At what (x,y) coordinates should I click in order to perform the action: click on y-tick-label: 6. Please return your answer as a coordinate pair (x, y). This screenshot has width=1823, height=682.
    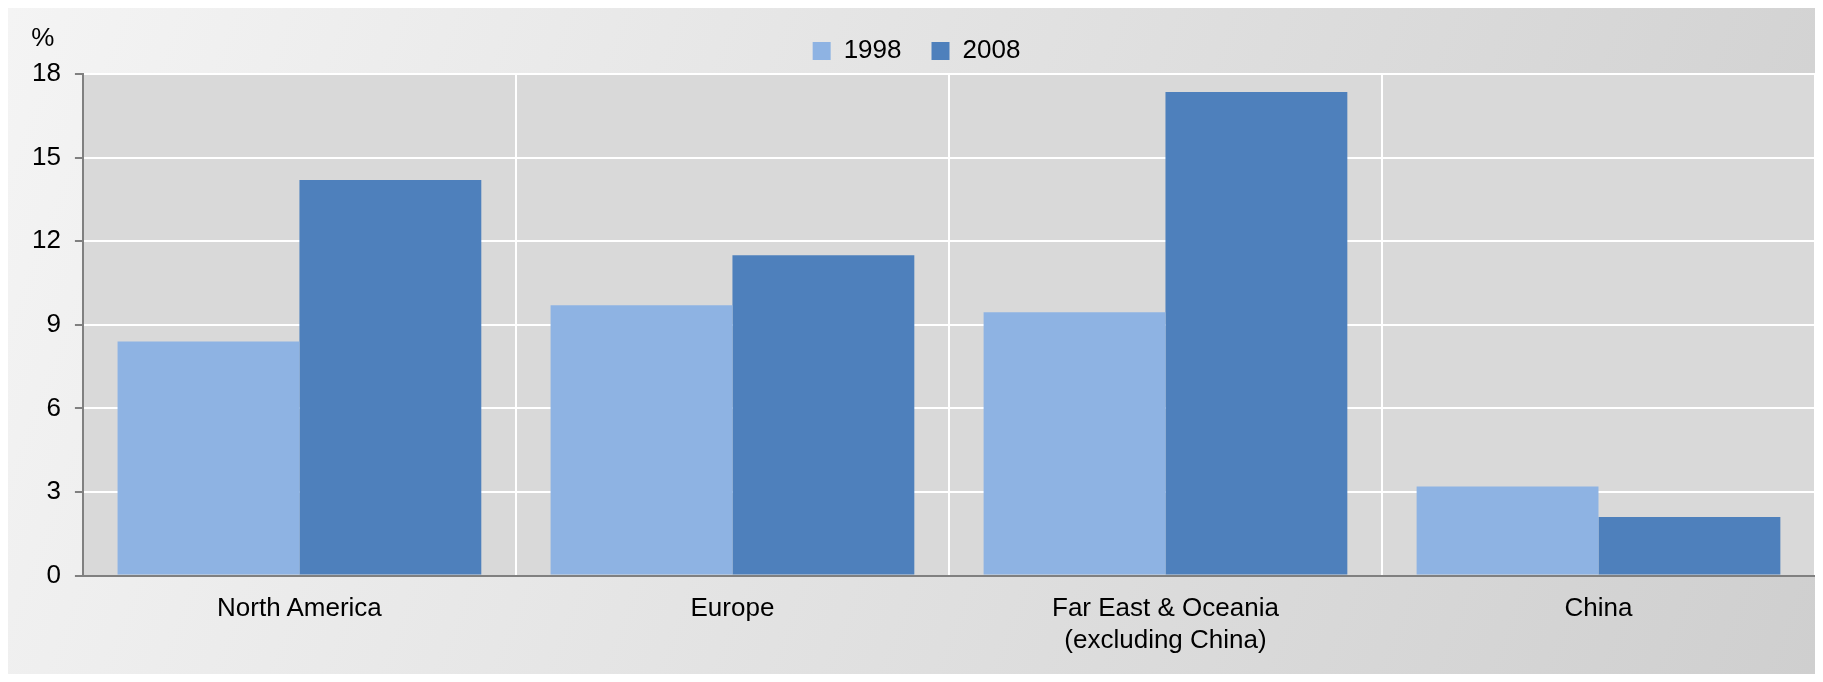
    Looking at the image, I should click on (53, 406).